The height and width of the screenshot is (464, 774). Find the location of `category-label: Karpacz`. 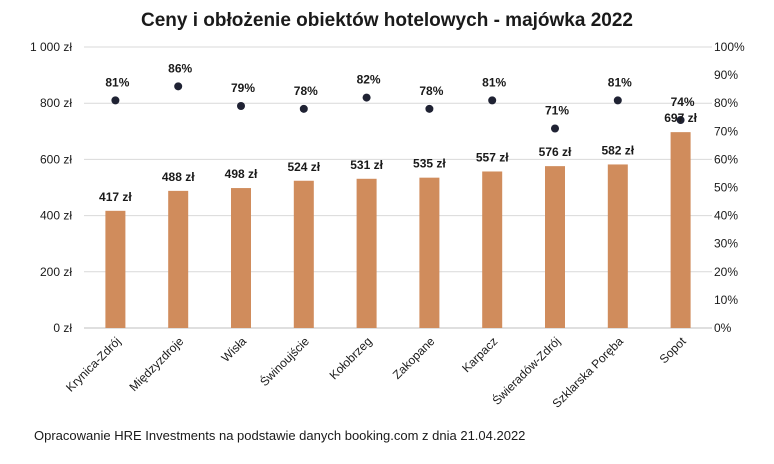

category-label: Karpacz is located at coordinates (479, 354).